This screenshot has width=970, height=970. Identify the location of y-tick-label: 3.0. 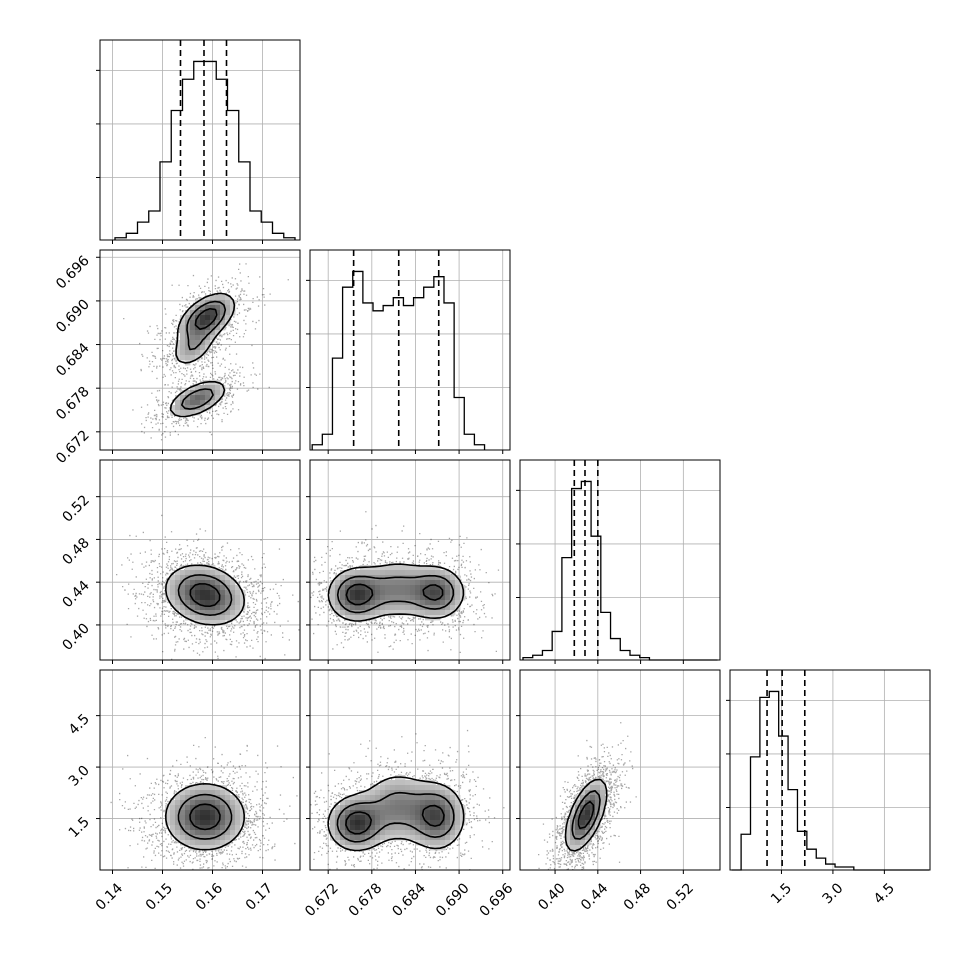
(79, 776).